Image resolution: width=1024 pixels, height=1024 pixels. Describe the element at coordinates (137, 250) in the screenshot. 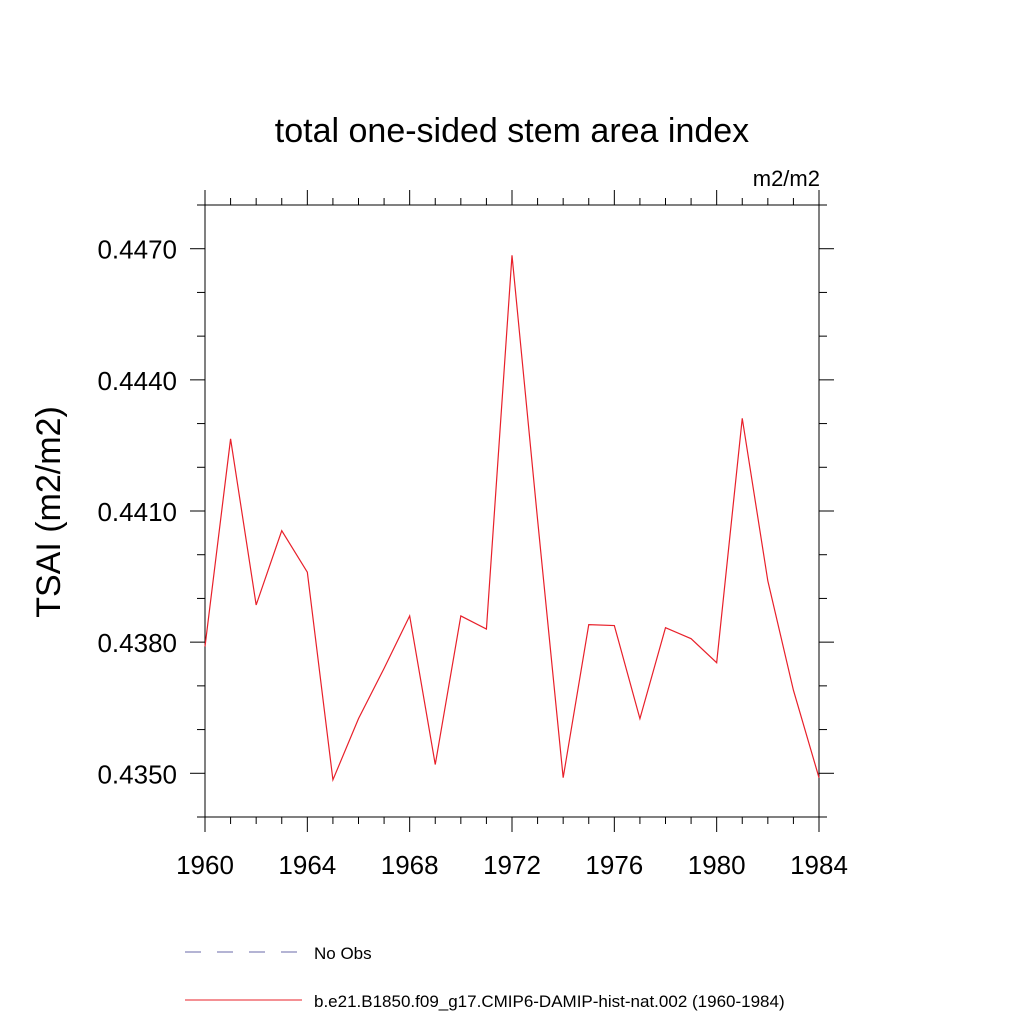

I see `y-tick-label: 0.4470` at that location.